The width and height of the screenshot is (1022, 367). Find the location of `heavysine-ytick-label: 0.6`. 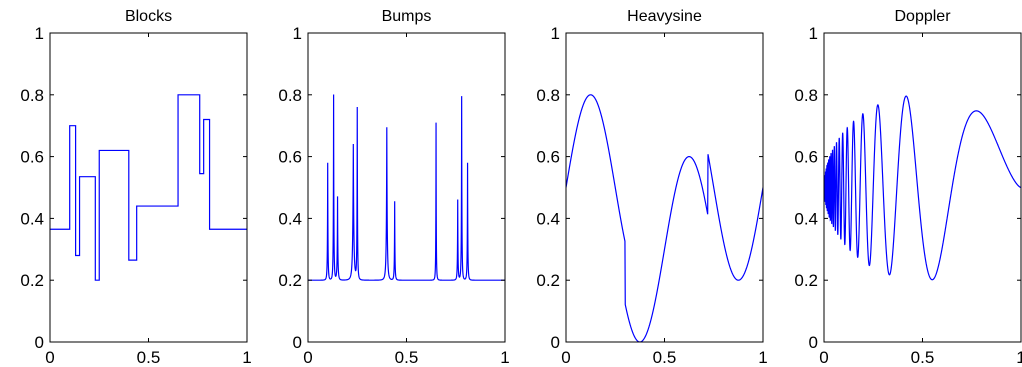

heavysine-ytick-label: 0.6 is located at coordinates (548, 157).